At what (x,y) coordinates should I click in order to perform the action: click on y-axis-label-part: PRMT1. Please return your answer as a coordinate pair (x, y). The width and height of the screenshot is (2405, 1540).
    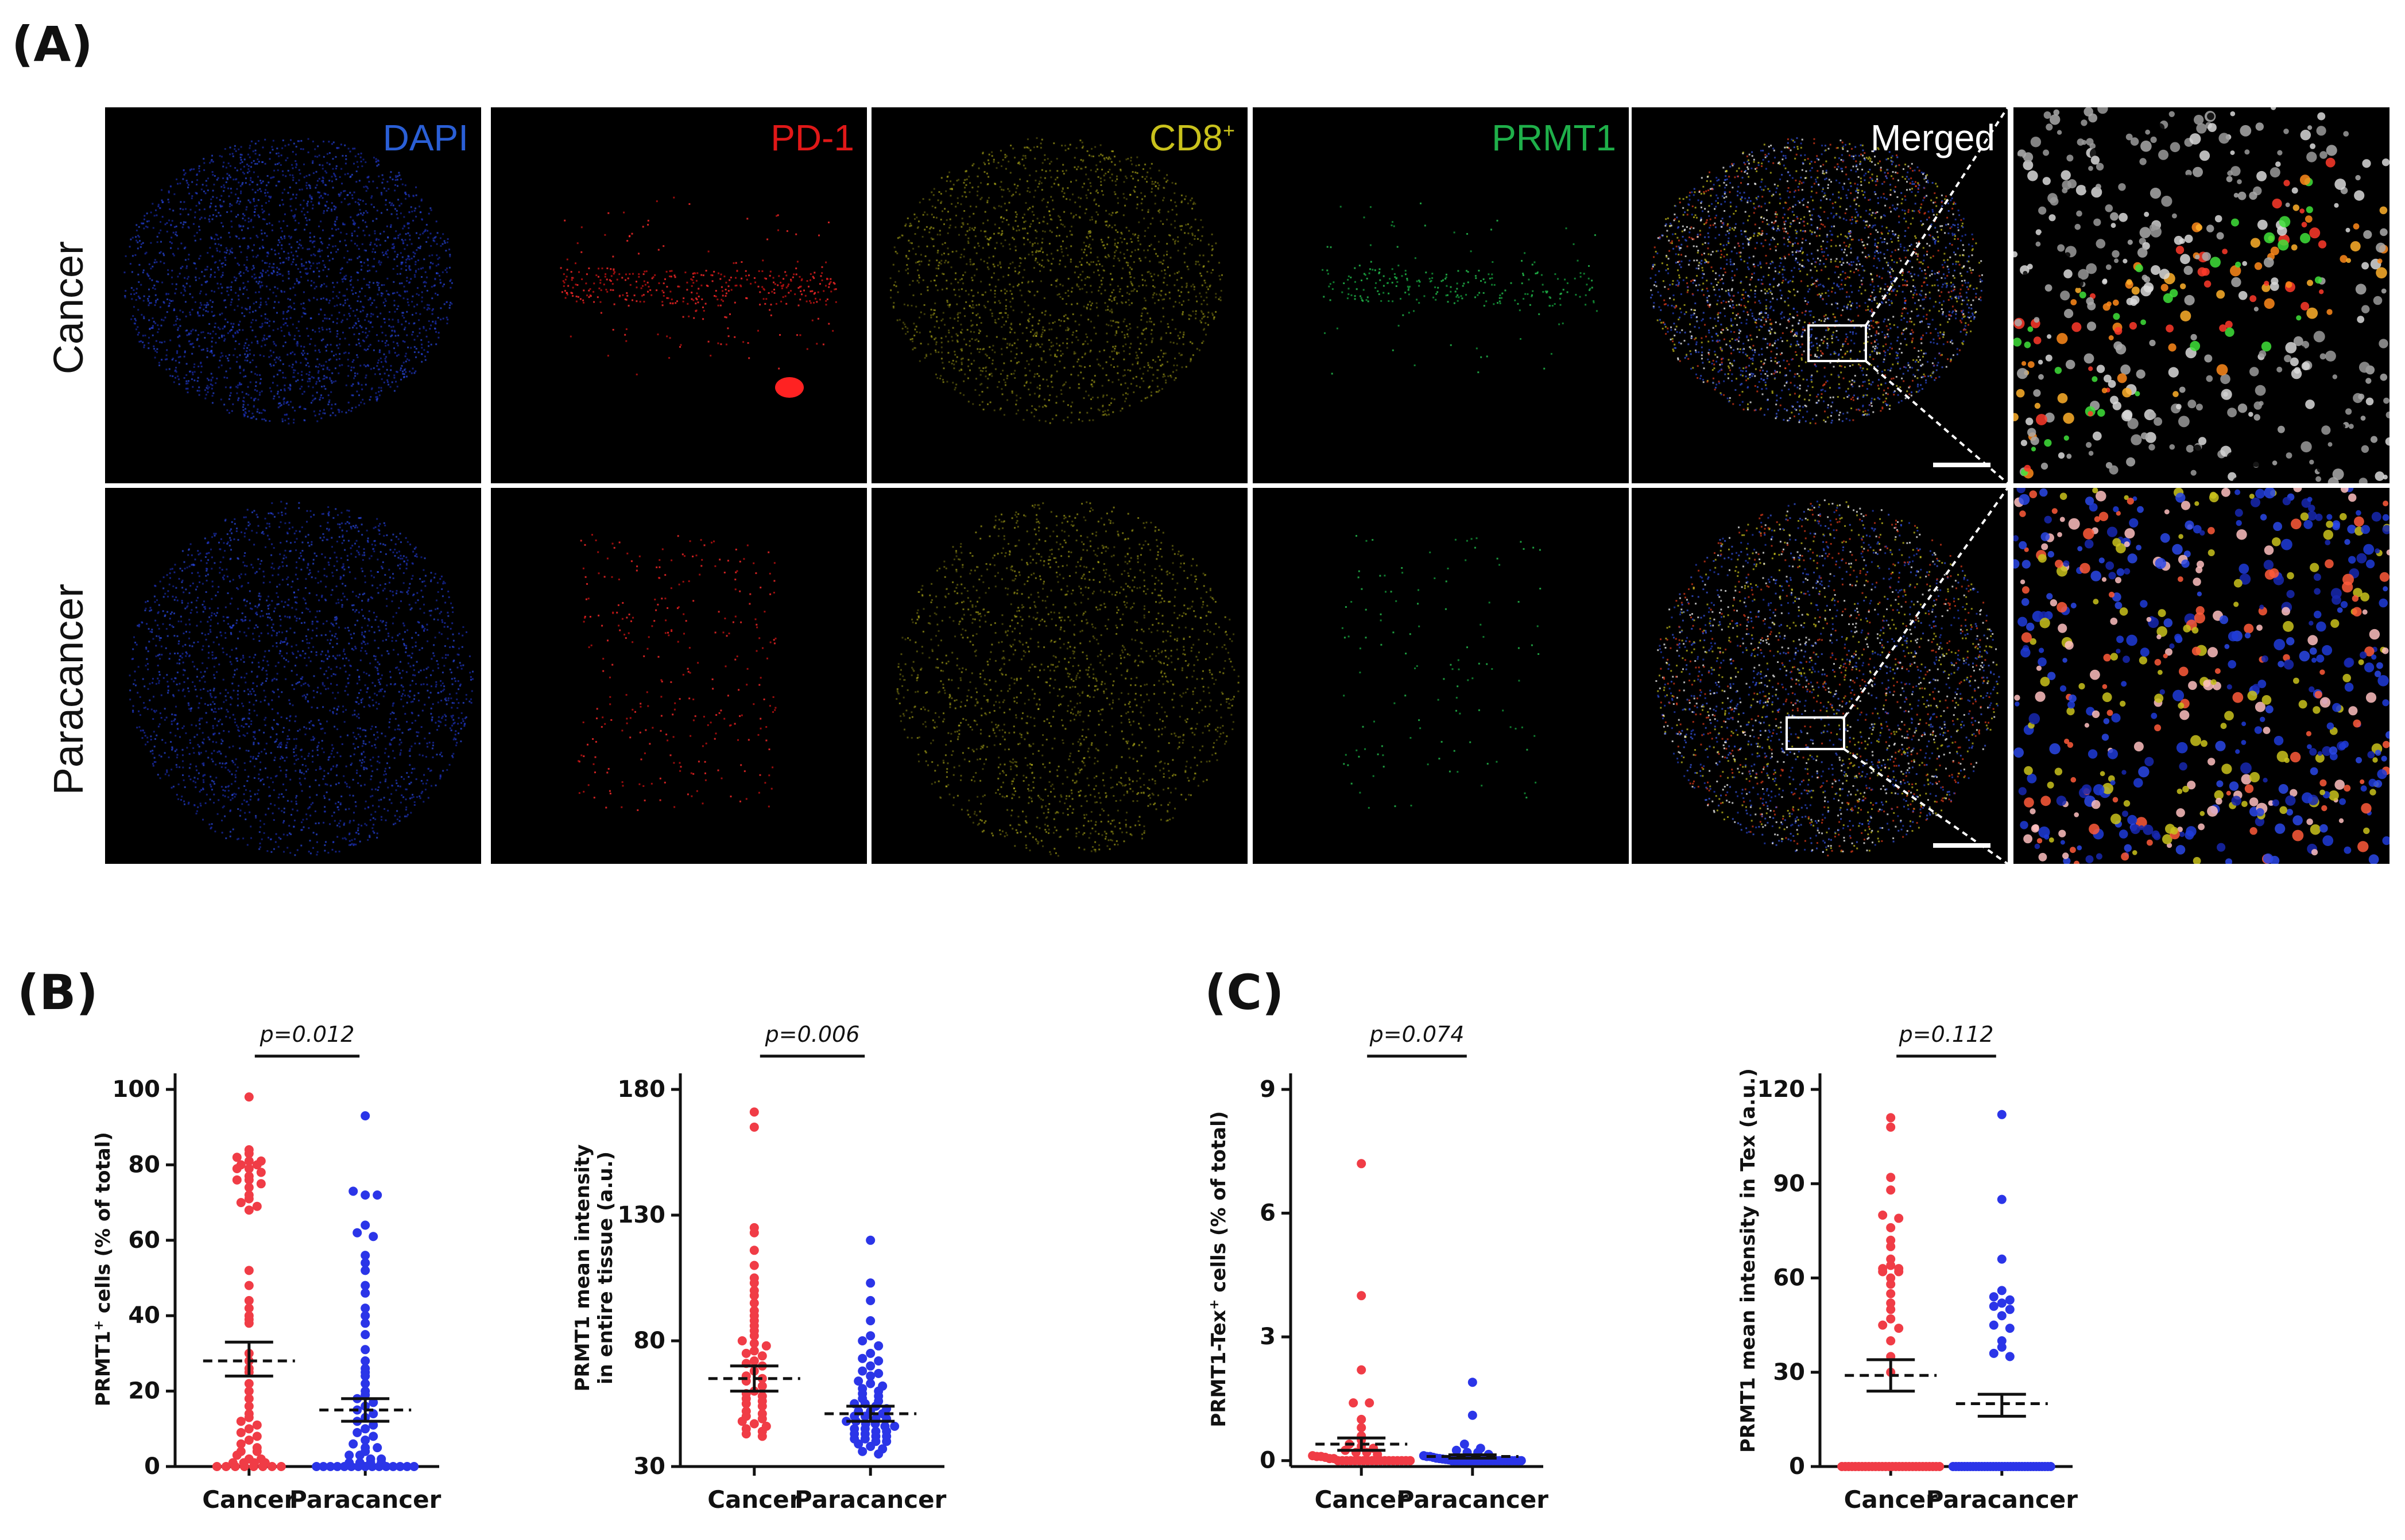
    Looking at the image, I should click on (104, 1368).